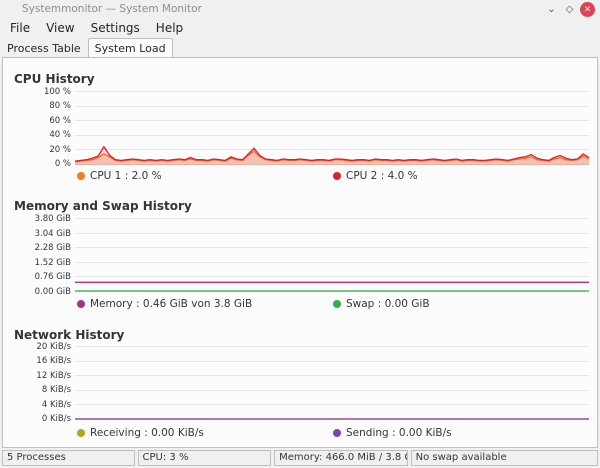 Image resolution: width=600 pixels, height=468 pixels. What do you see at coordinates (56, 390) in the screenshot?
I see `network-ytick: 8 KiB/s` at bounding box center [56, 390].